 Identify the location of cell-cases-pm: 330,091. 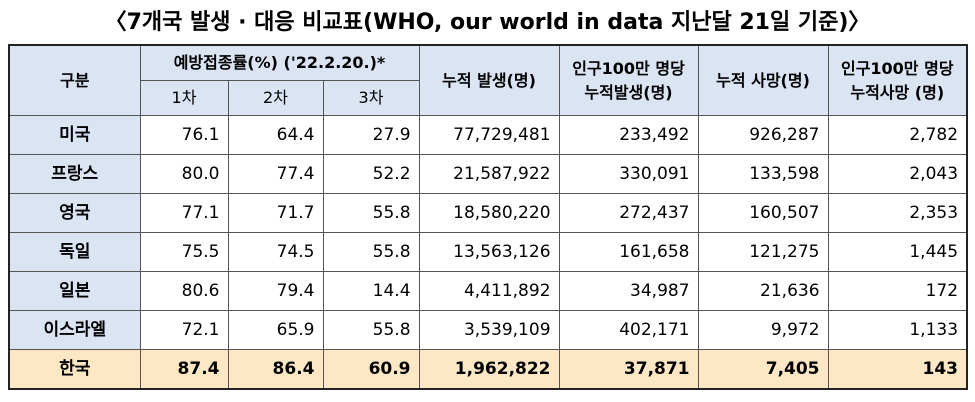
(628, 174).